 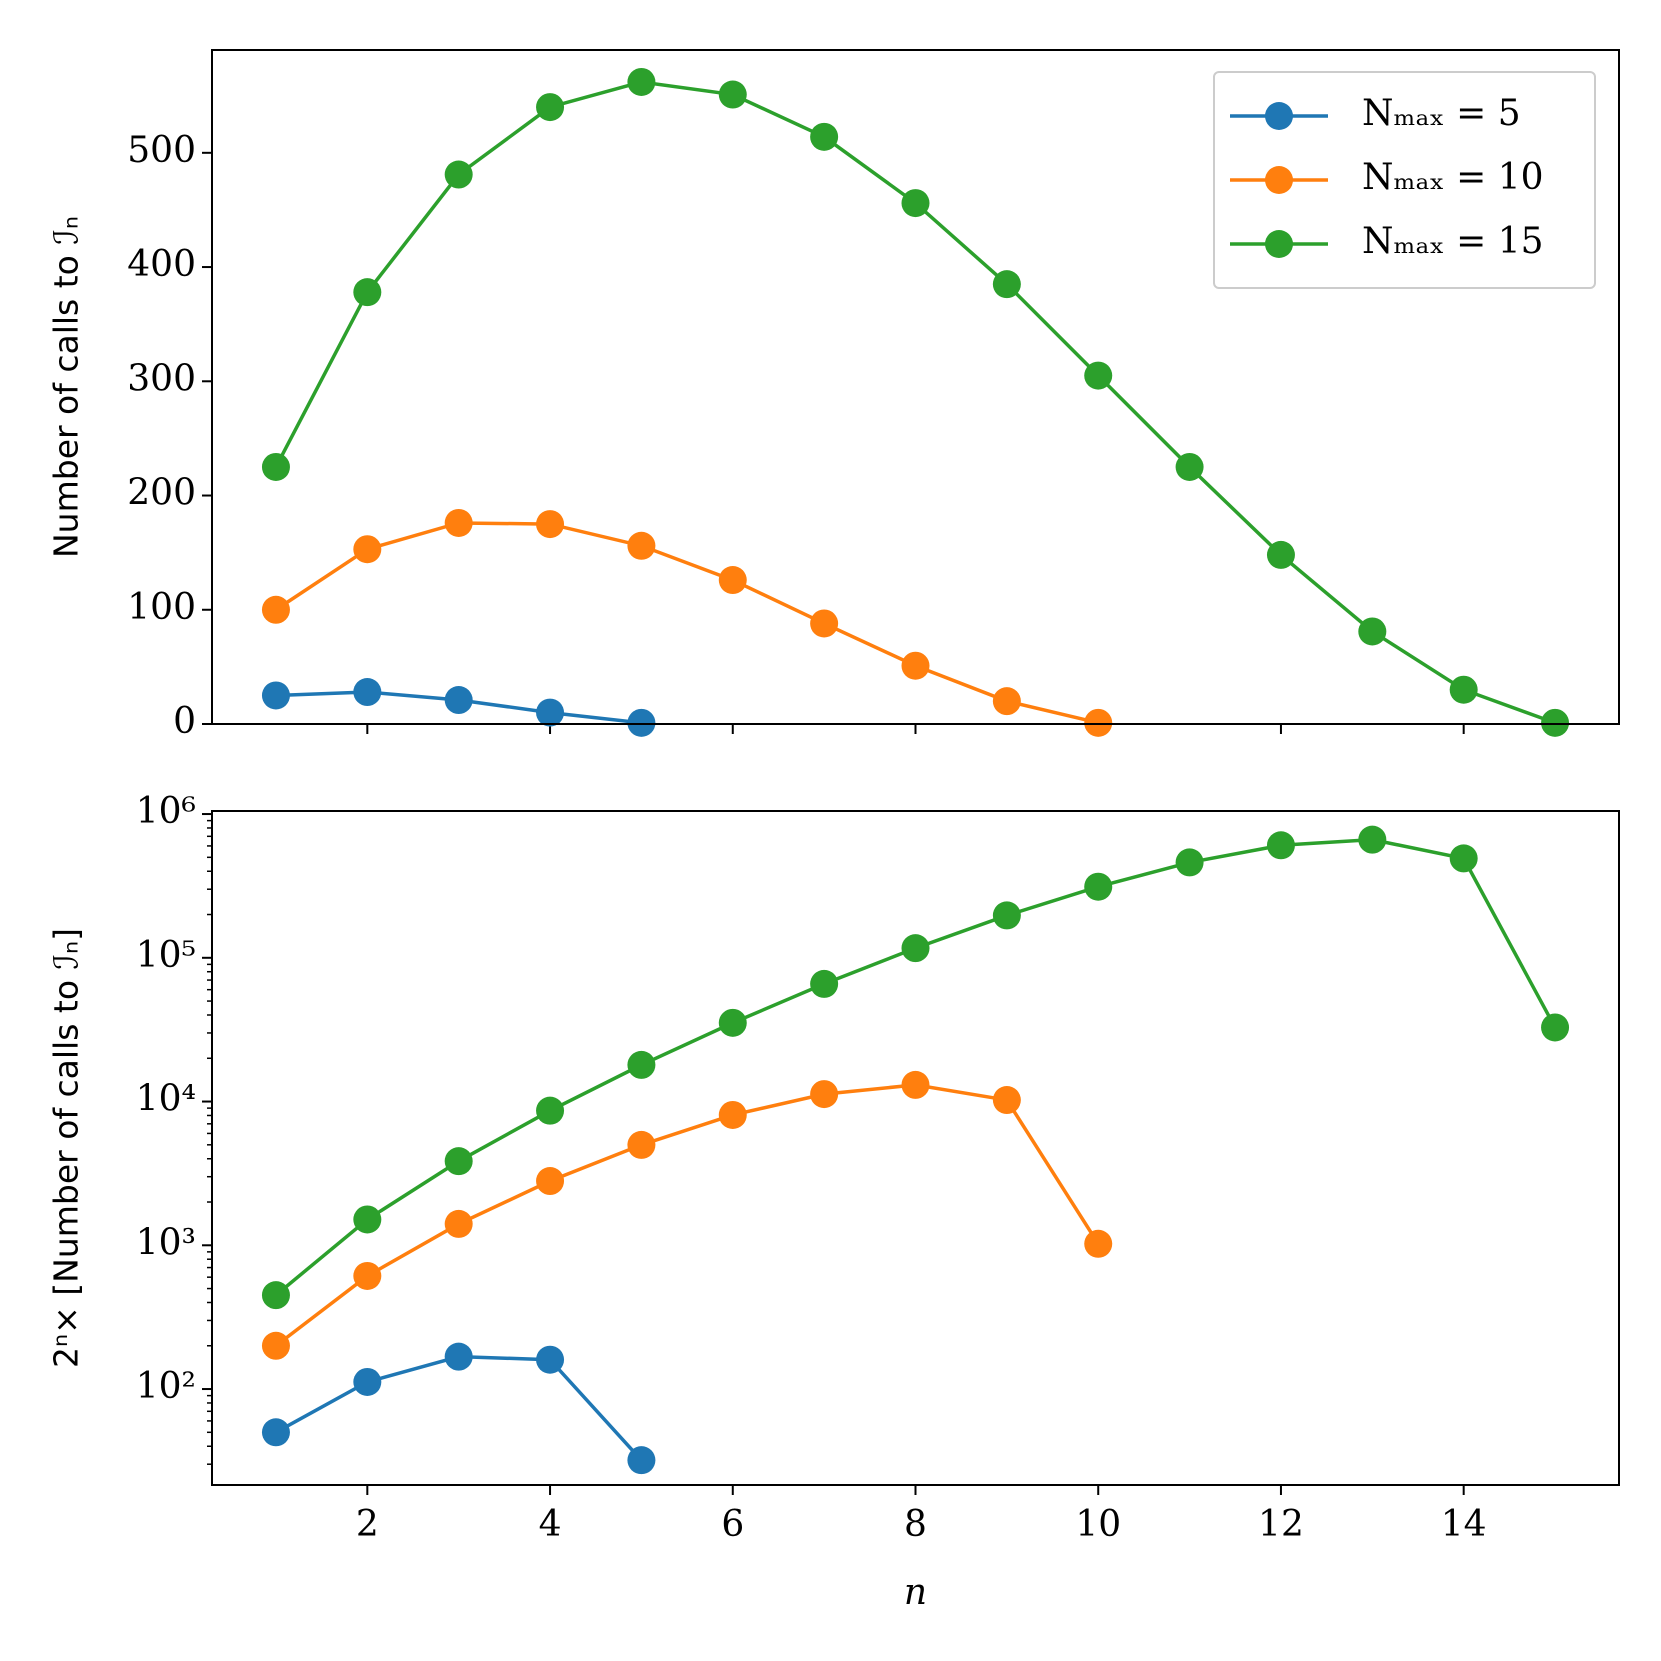 I want to click on legend-label: Nₘₐₓ = 15, so click(x=1453, y=241).